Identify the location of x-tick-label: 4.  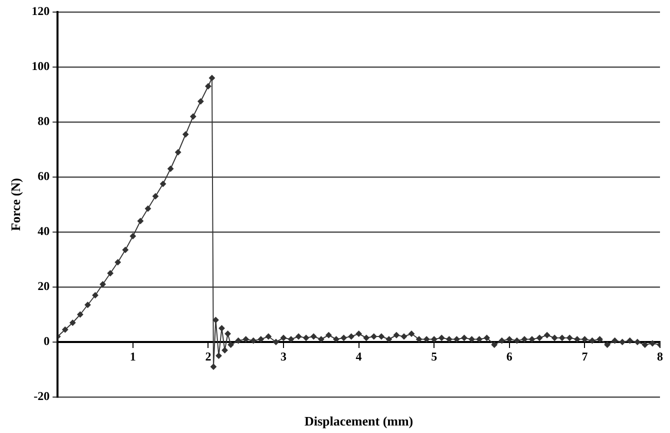
(359, 356).